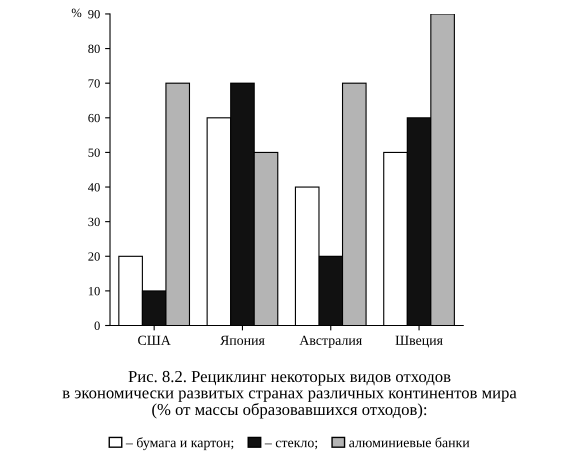  What do you see at coordinates (242, 340) in the screenshot?
I see `x-tick-label: Япония` at bounding box center [242, 340].